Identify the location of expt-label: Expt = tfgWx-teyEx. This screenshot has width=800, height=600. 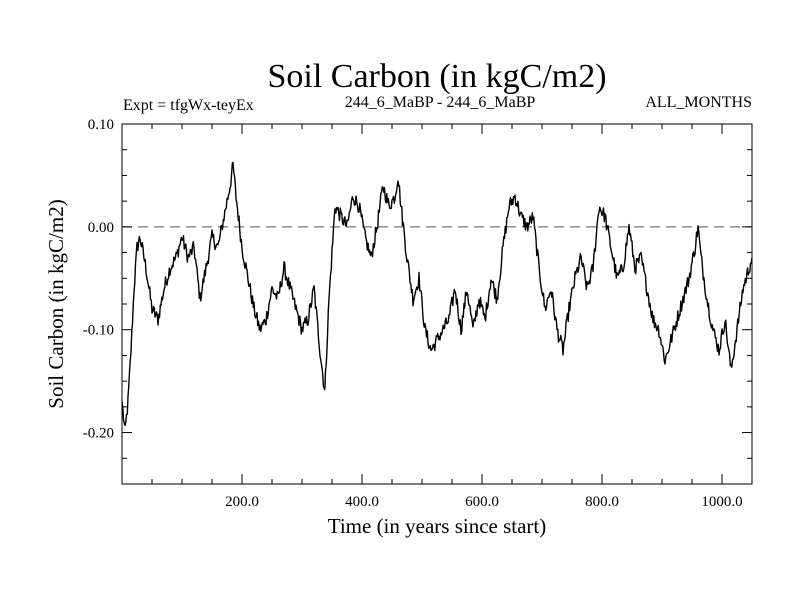
(188, 105).